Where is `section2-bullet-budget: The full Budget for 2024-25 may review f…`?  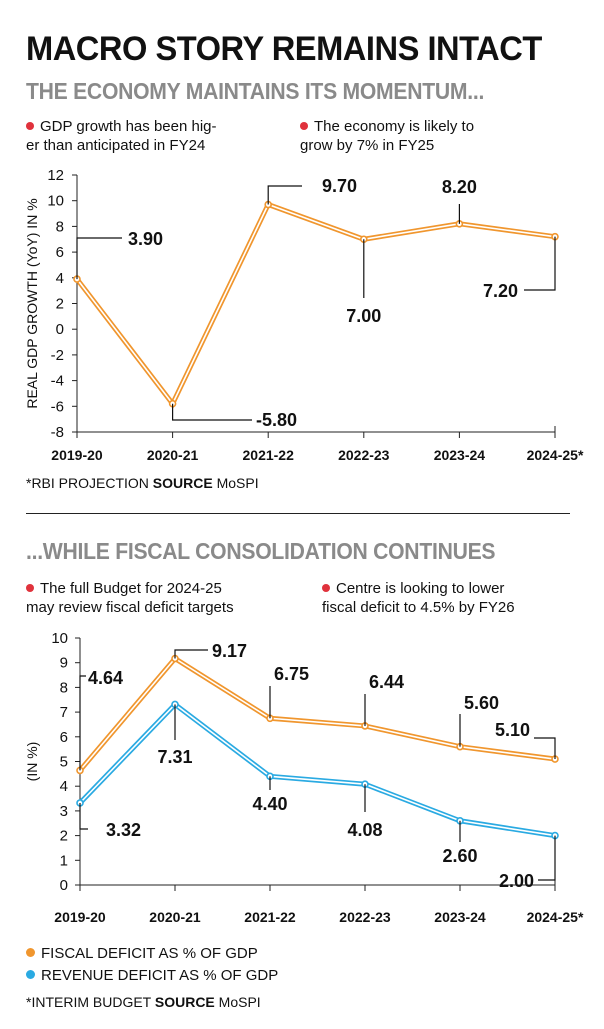 section2-bullet-budget: The full Budget for 2024-25 may review f… is located at coordinates (130, 598).